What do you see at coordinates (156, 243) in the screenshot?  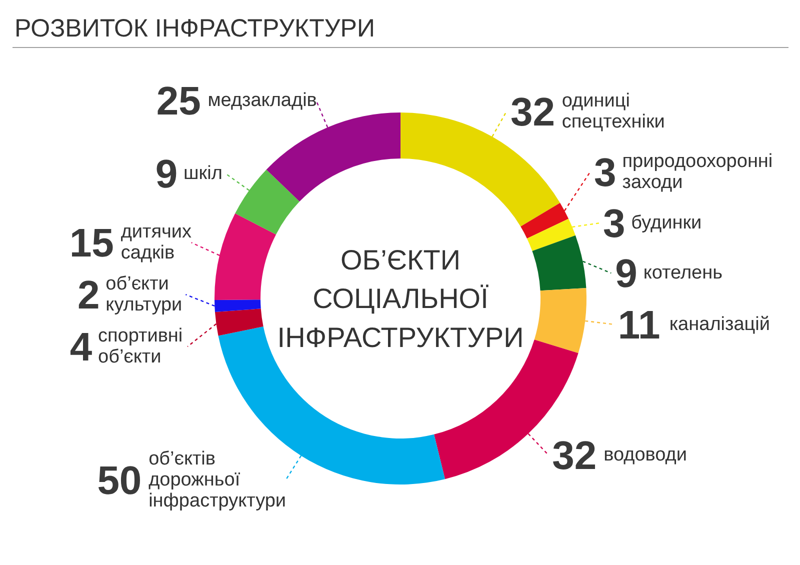 I see `slice-label: дитячих садків` at bounding box center [156, 243].